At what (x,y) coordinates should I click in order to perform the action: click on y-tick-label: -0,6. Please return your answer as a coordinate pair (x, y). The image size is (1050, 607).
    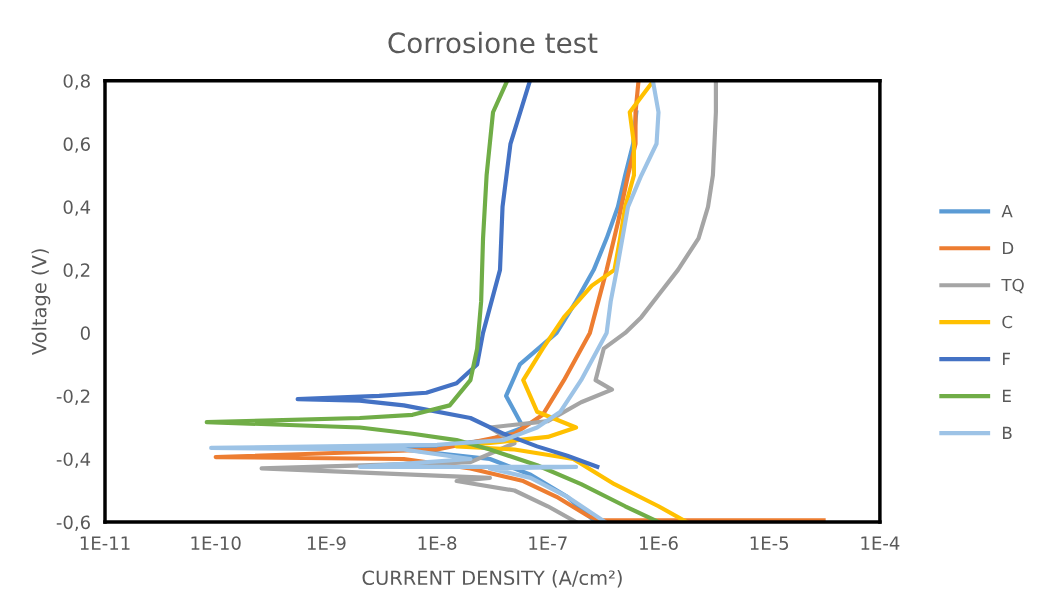
    Looking at the image, I should click on (73, 523).